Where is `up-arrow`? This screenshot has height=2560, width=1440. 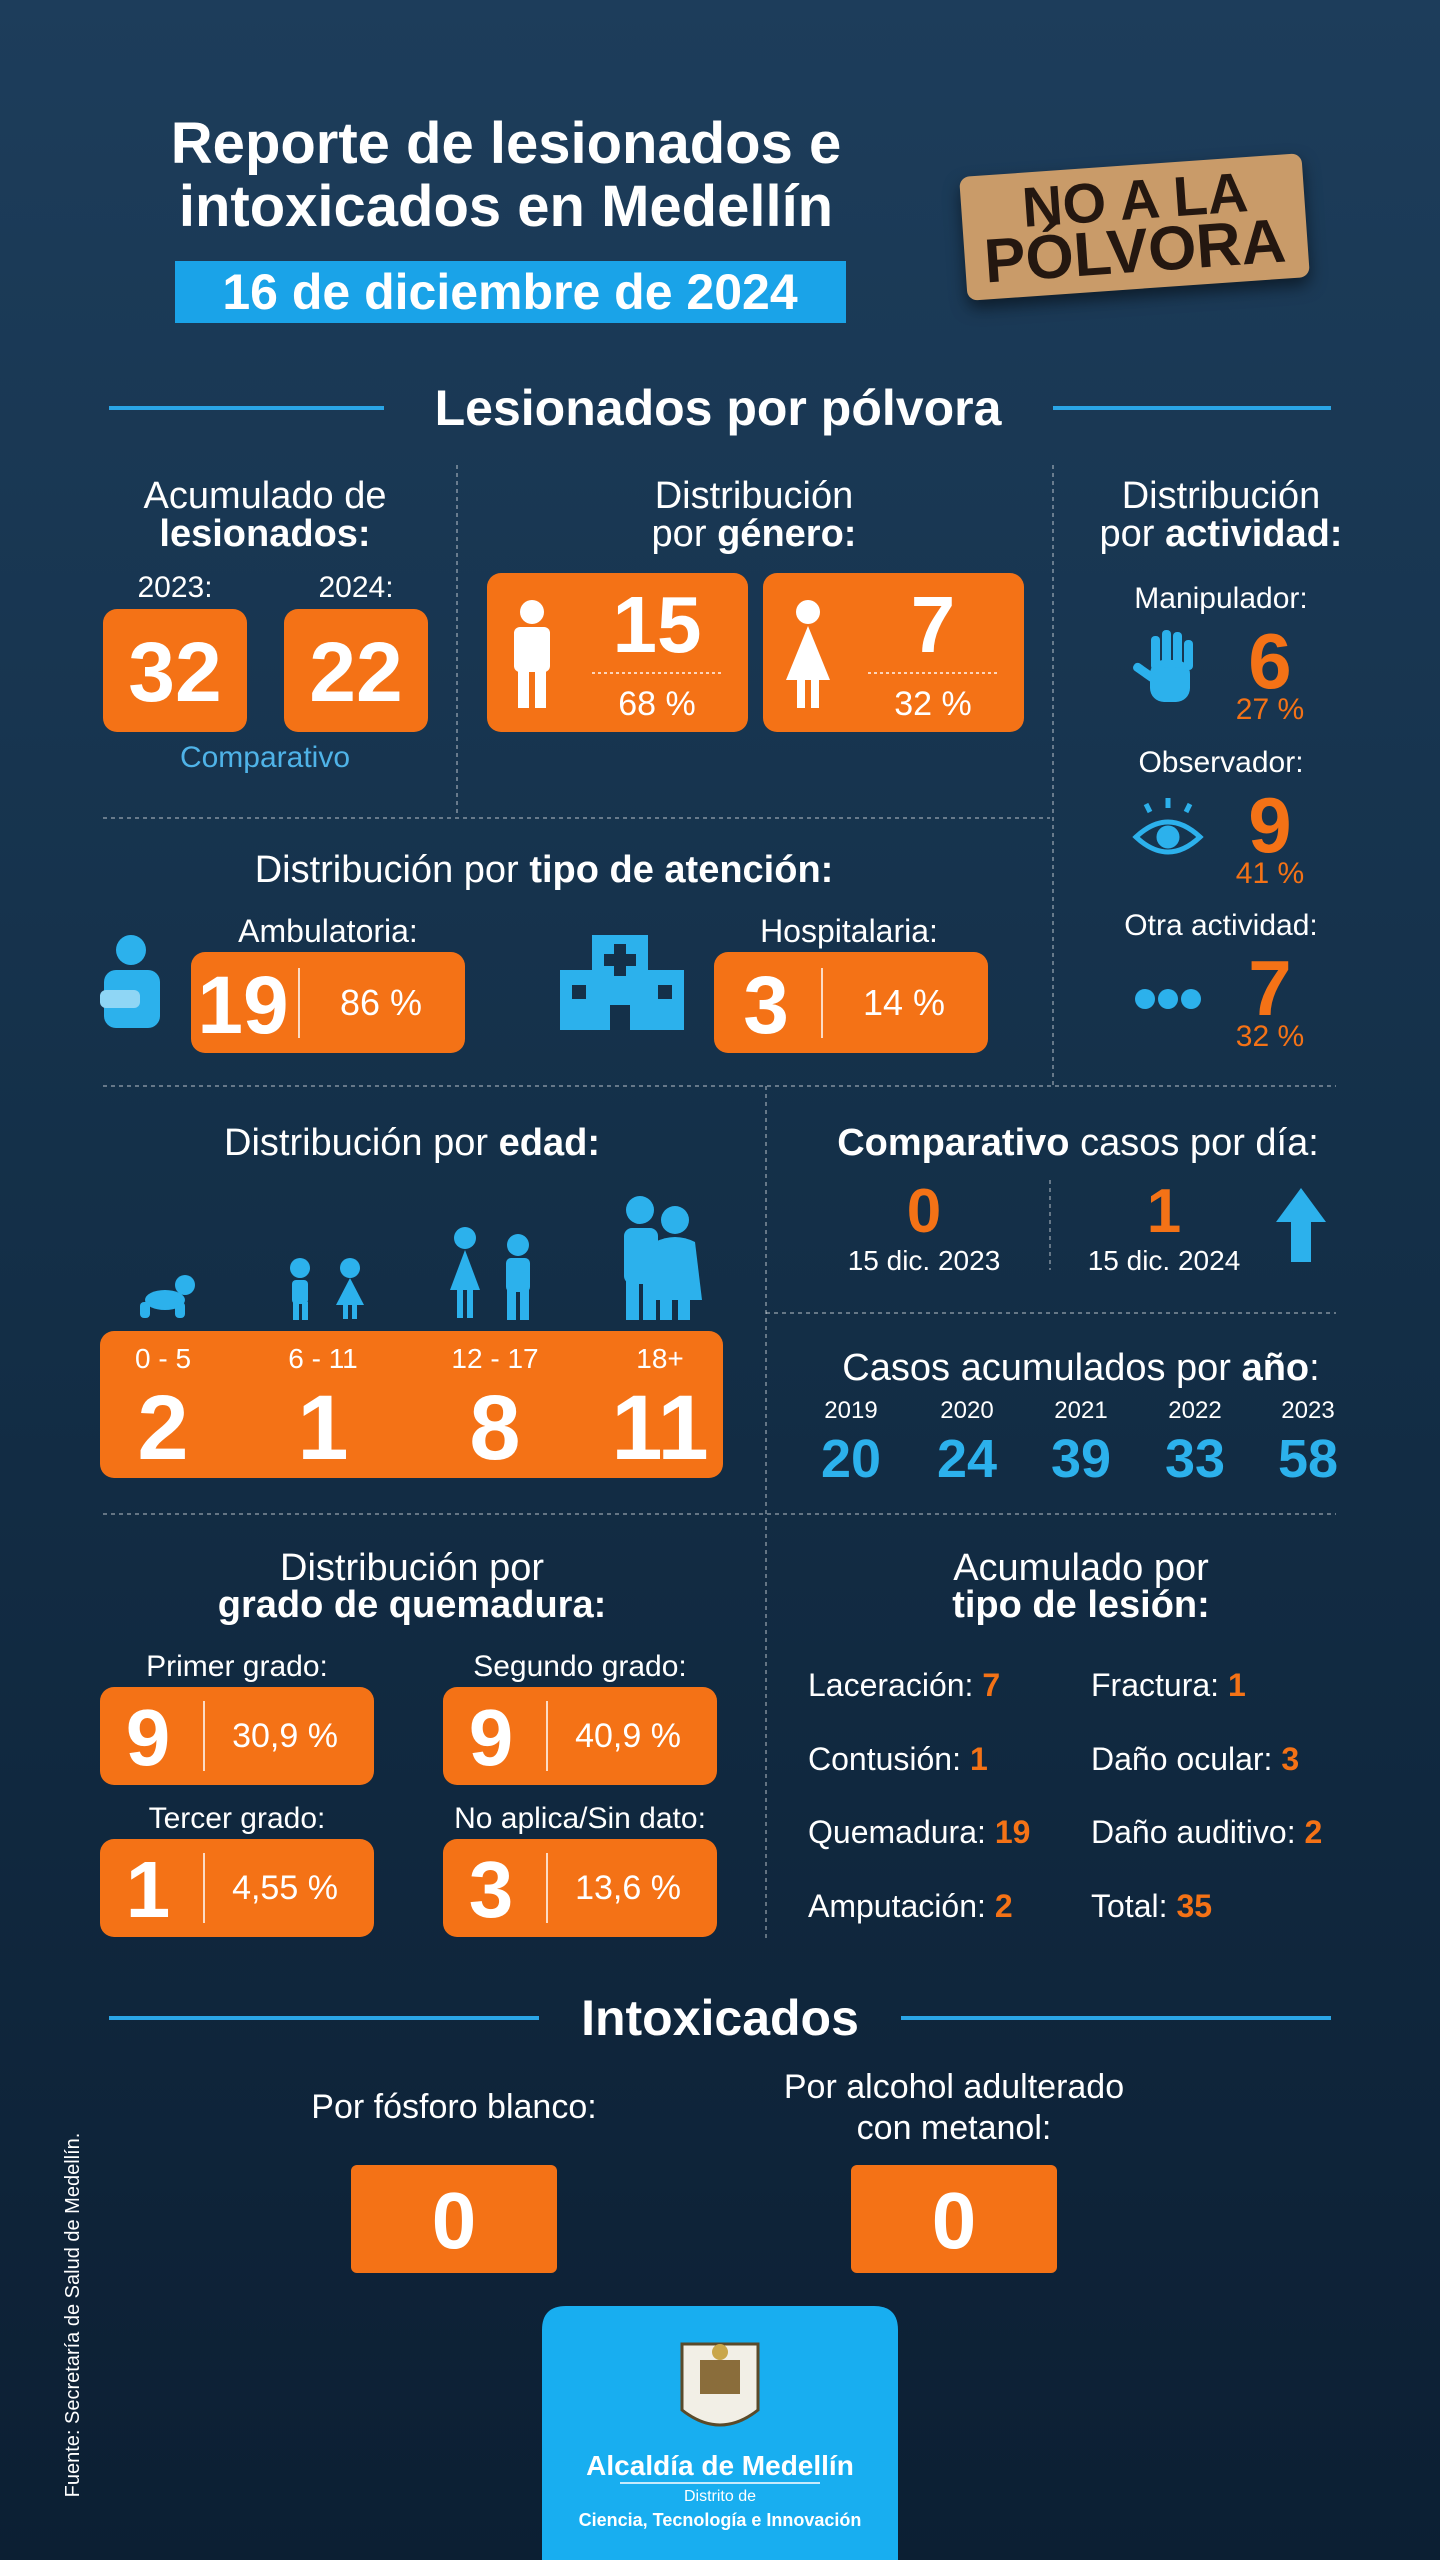
up-arrow is located at coordinates (1301, 1225).